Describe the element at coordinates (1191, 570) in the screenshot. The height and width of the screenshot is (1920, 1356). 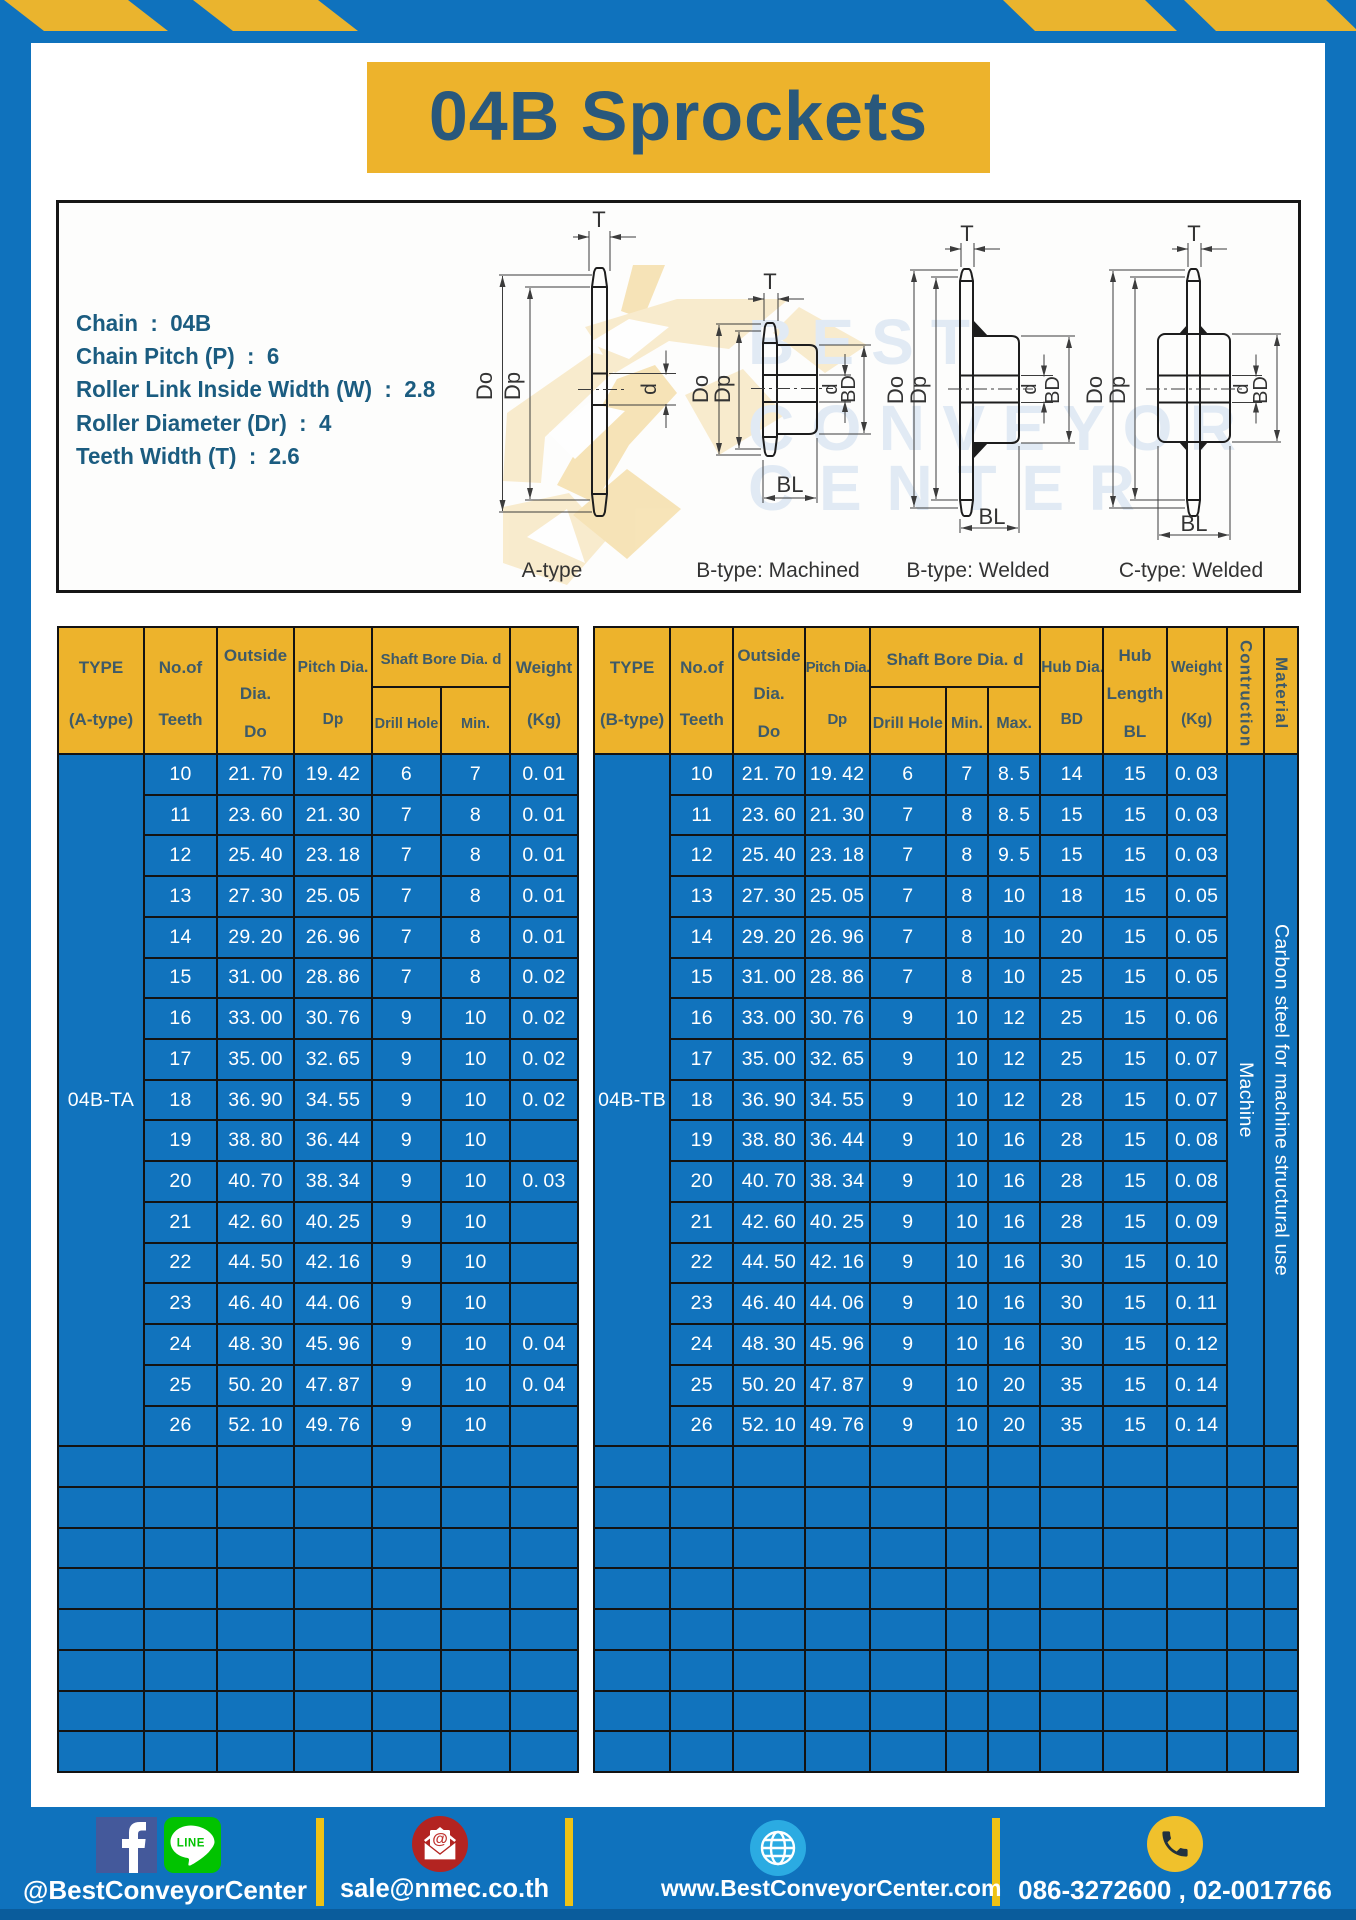
I see `svg-text: C-type: Welded` at that location.